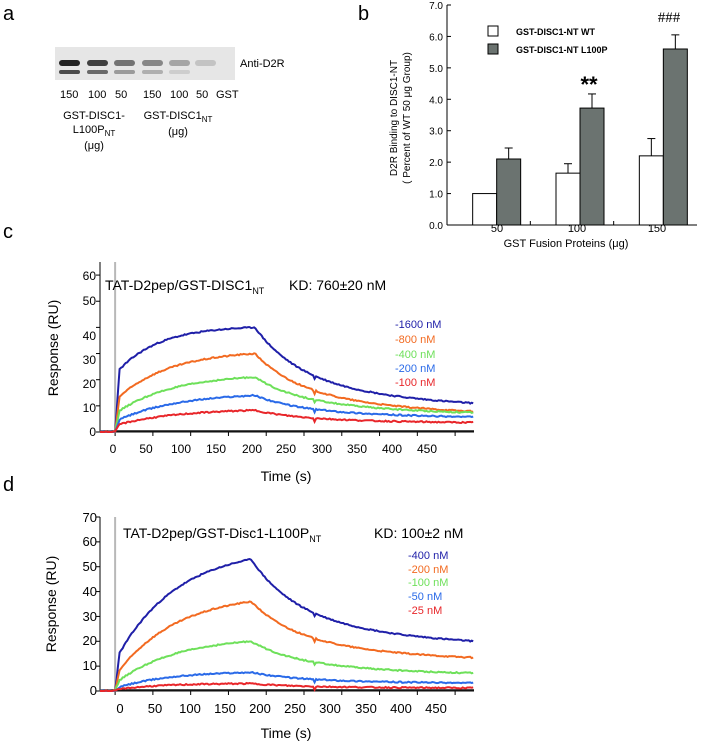 The height and width of the screenshot is (745, 709). What do you see at coordinates (227, 95) in the screenshot?
I see `lane-label: GST` at bounding box center [227, 95].